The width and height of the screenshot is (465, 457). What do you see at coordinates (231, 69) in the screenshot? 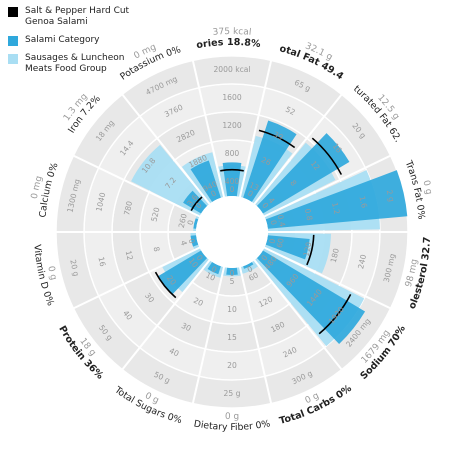
I see `tick-label: 2000 kcal` at bounding box center [231, 69].